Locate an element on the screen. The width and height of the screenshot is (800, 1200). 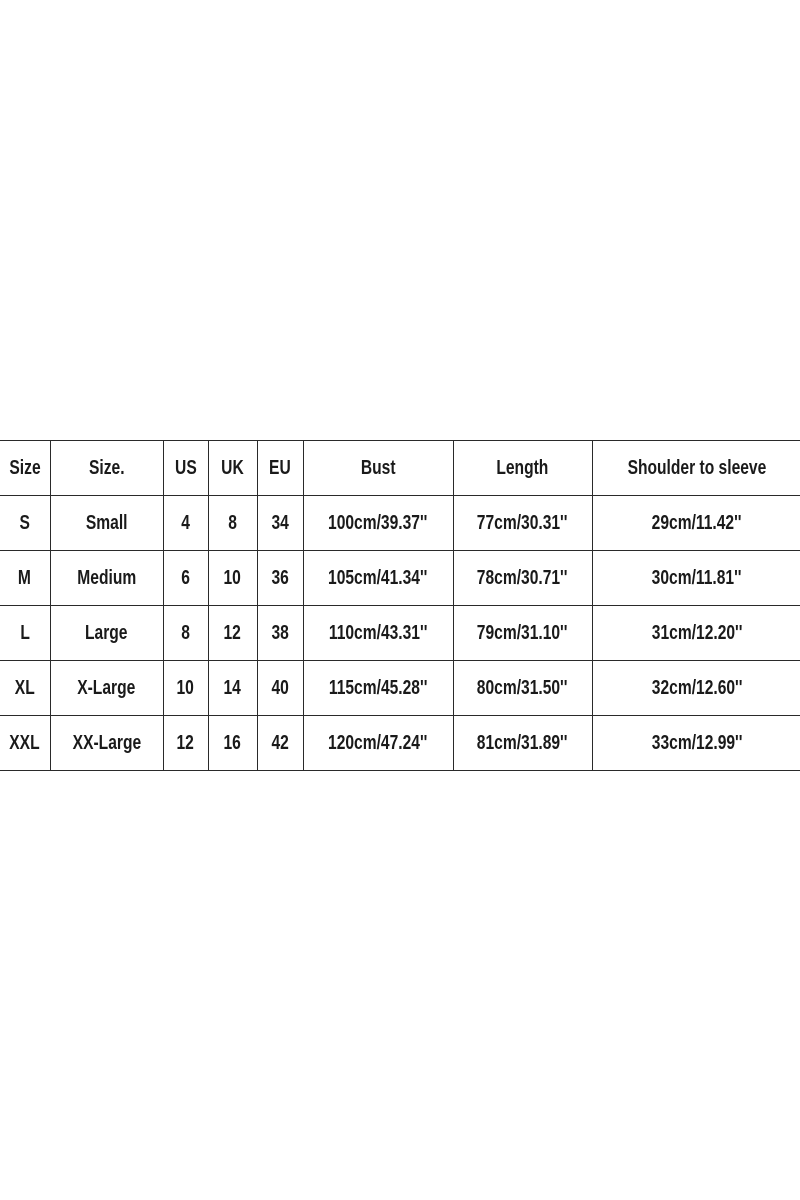
cell-text: 14 is located at coordinates (232, 687).